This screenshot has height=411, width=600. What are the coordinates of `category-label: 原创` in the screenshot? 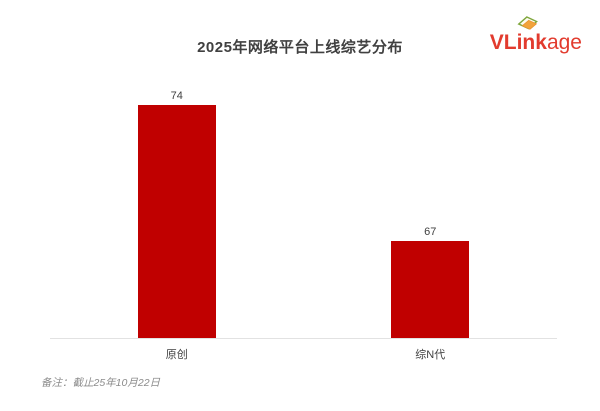 It's located at (176, 355).